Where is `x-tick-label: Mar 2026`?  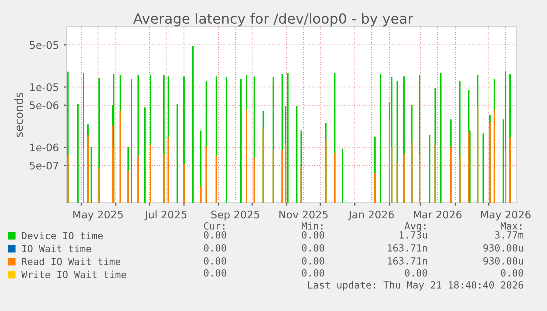 x-tick-label: Mar 2026 is located at coordinates (438, 214).